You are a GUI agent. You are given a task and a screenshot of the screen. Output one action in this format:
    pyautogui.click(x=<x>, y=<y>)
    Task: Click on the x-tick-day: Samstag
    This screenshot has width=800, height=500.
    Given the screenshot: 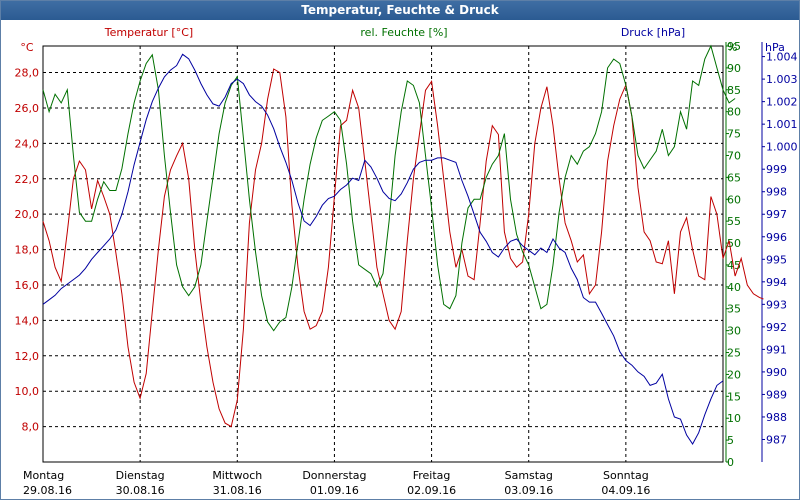 What is the action you would take?
    pyautogui.click(x=529, y=475)
    